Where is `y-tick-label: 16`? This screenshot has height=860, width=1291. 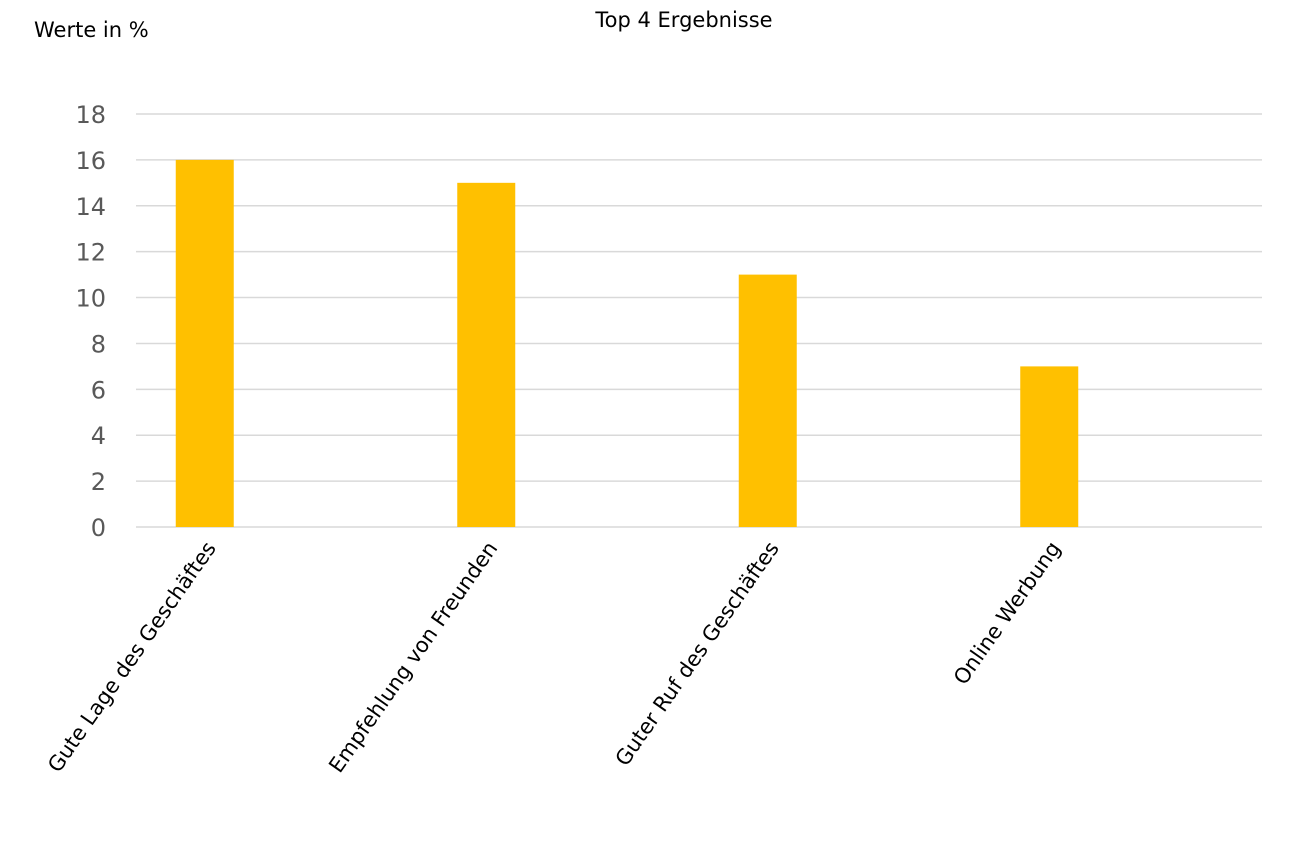
y-tick-label: 16 is located at coordinates (90, 161).